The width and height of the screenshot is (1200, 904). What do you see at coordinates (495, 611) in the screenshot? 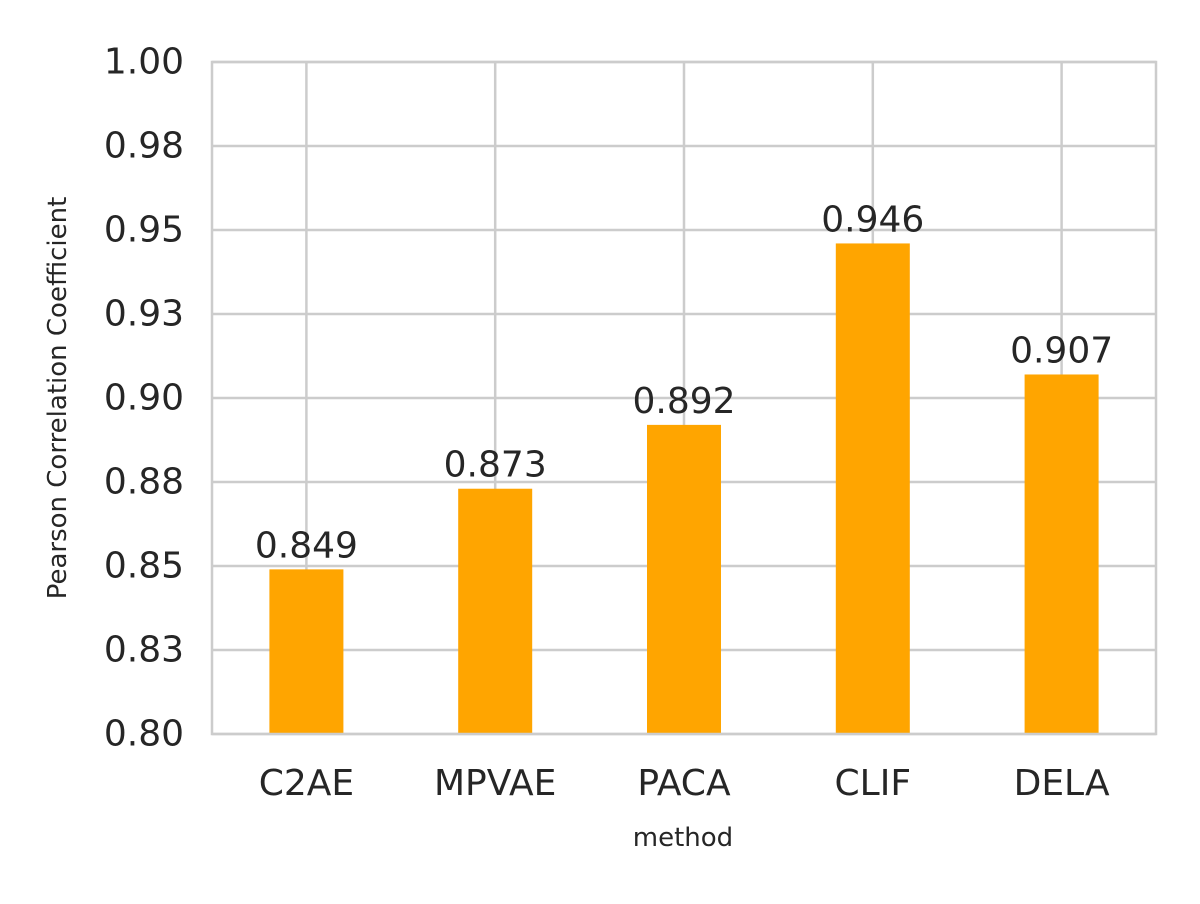
I see `bar-mpvae` at bounding box center [495, 611].